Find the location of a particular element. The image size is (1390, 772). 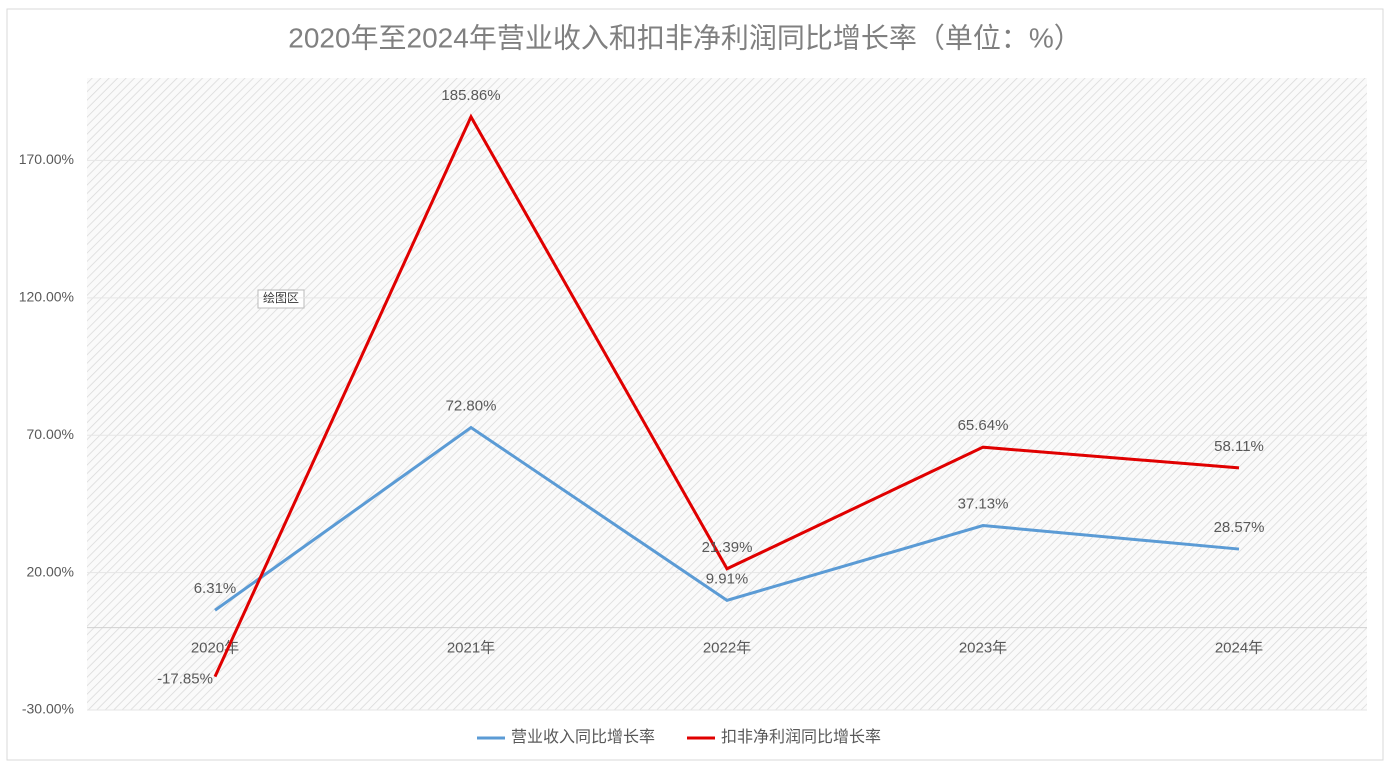

legend-label: 扣非净利润同比增长率 is located at coordinates (801, 737).